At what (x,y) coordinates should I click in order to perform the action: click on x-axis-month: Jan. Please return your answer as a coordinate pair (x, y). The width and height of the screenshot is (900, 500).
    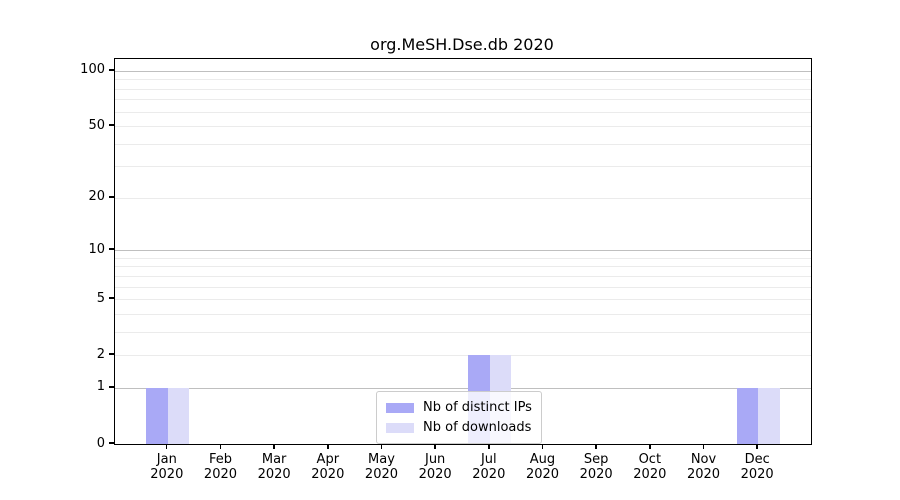
    Looking at the image, I should click on (166, 459).